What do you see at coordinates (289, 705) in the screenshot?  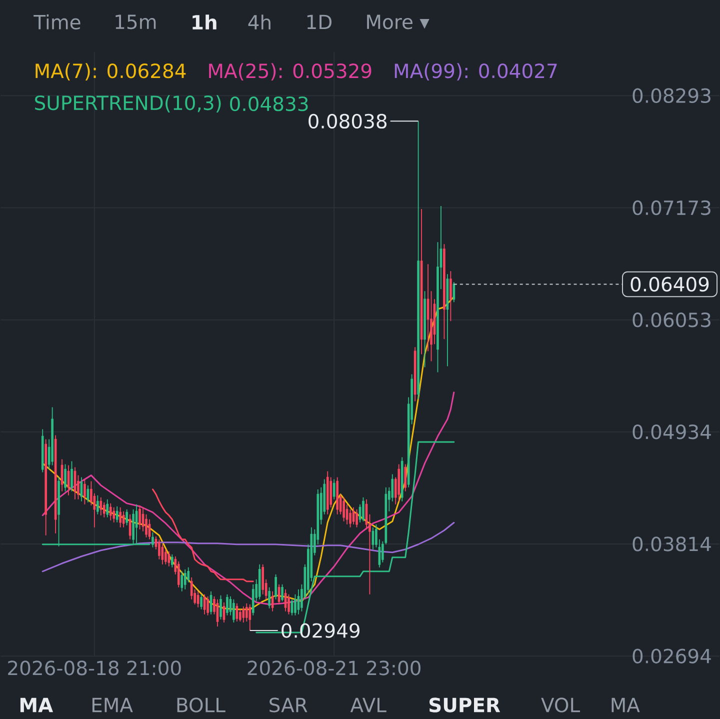 I see `text: SAR` at bounding box center [289, 705].